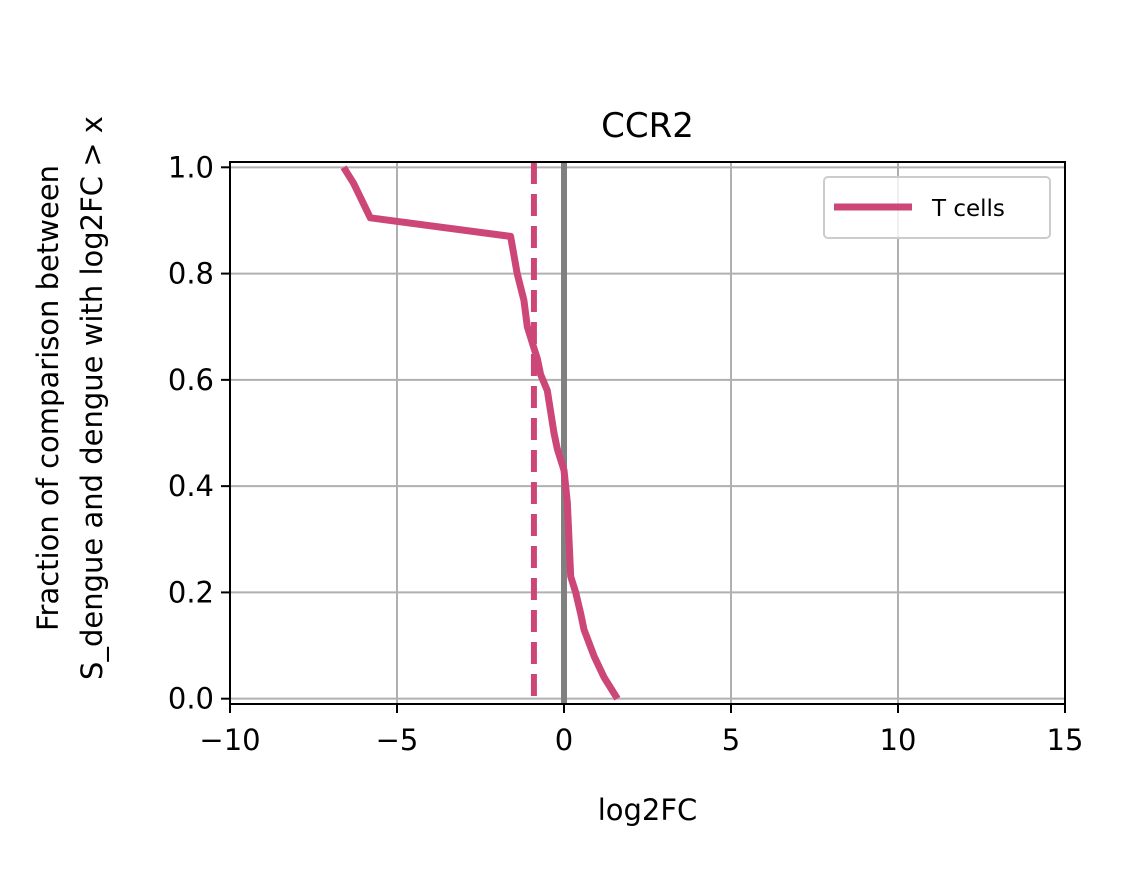 The height and width of the screenshot is (874, 1122). What do you see at coordinates (48, 398) in the screenshot?
I see `y-axis-title-line-1: Fraction of comparison between` at bounding box center [48, 398].